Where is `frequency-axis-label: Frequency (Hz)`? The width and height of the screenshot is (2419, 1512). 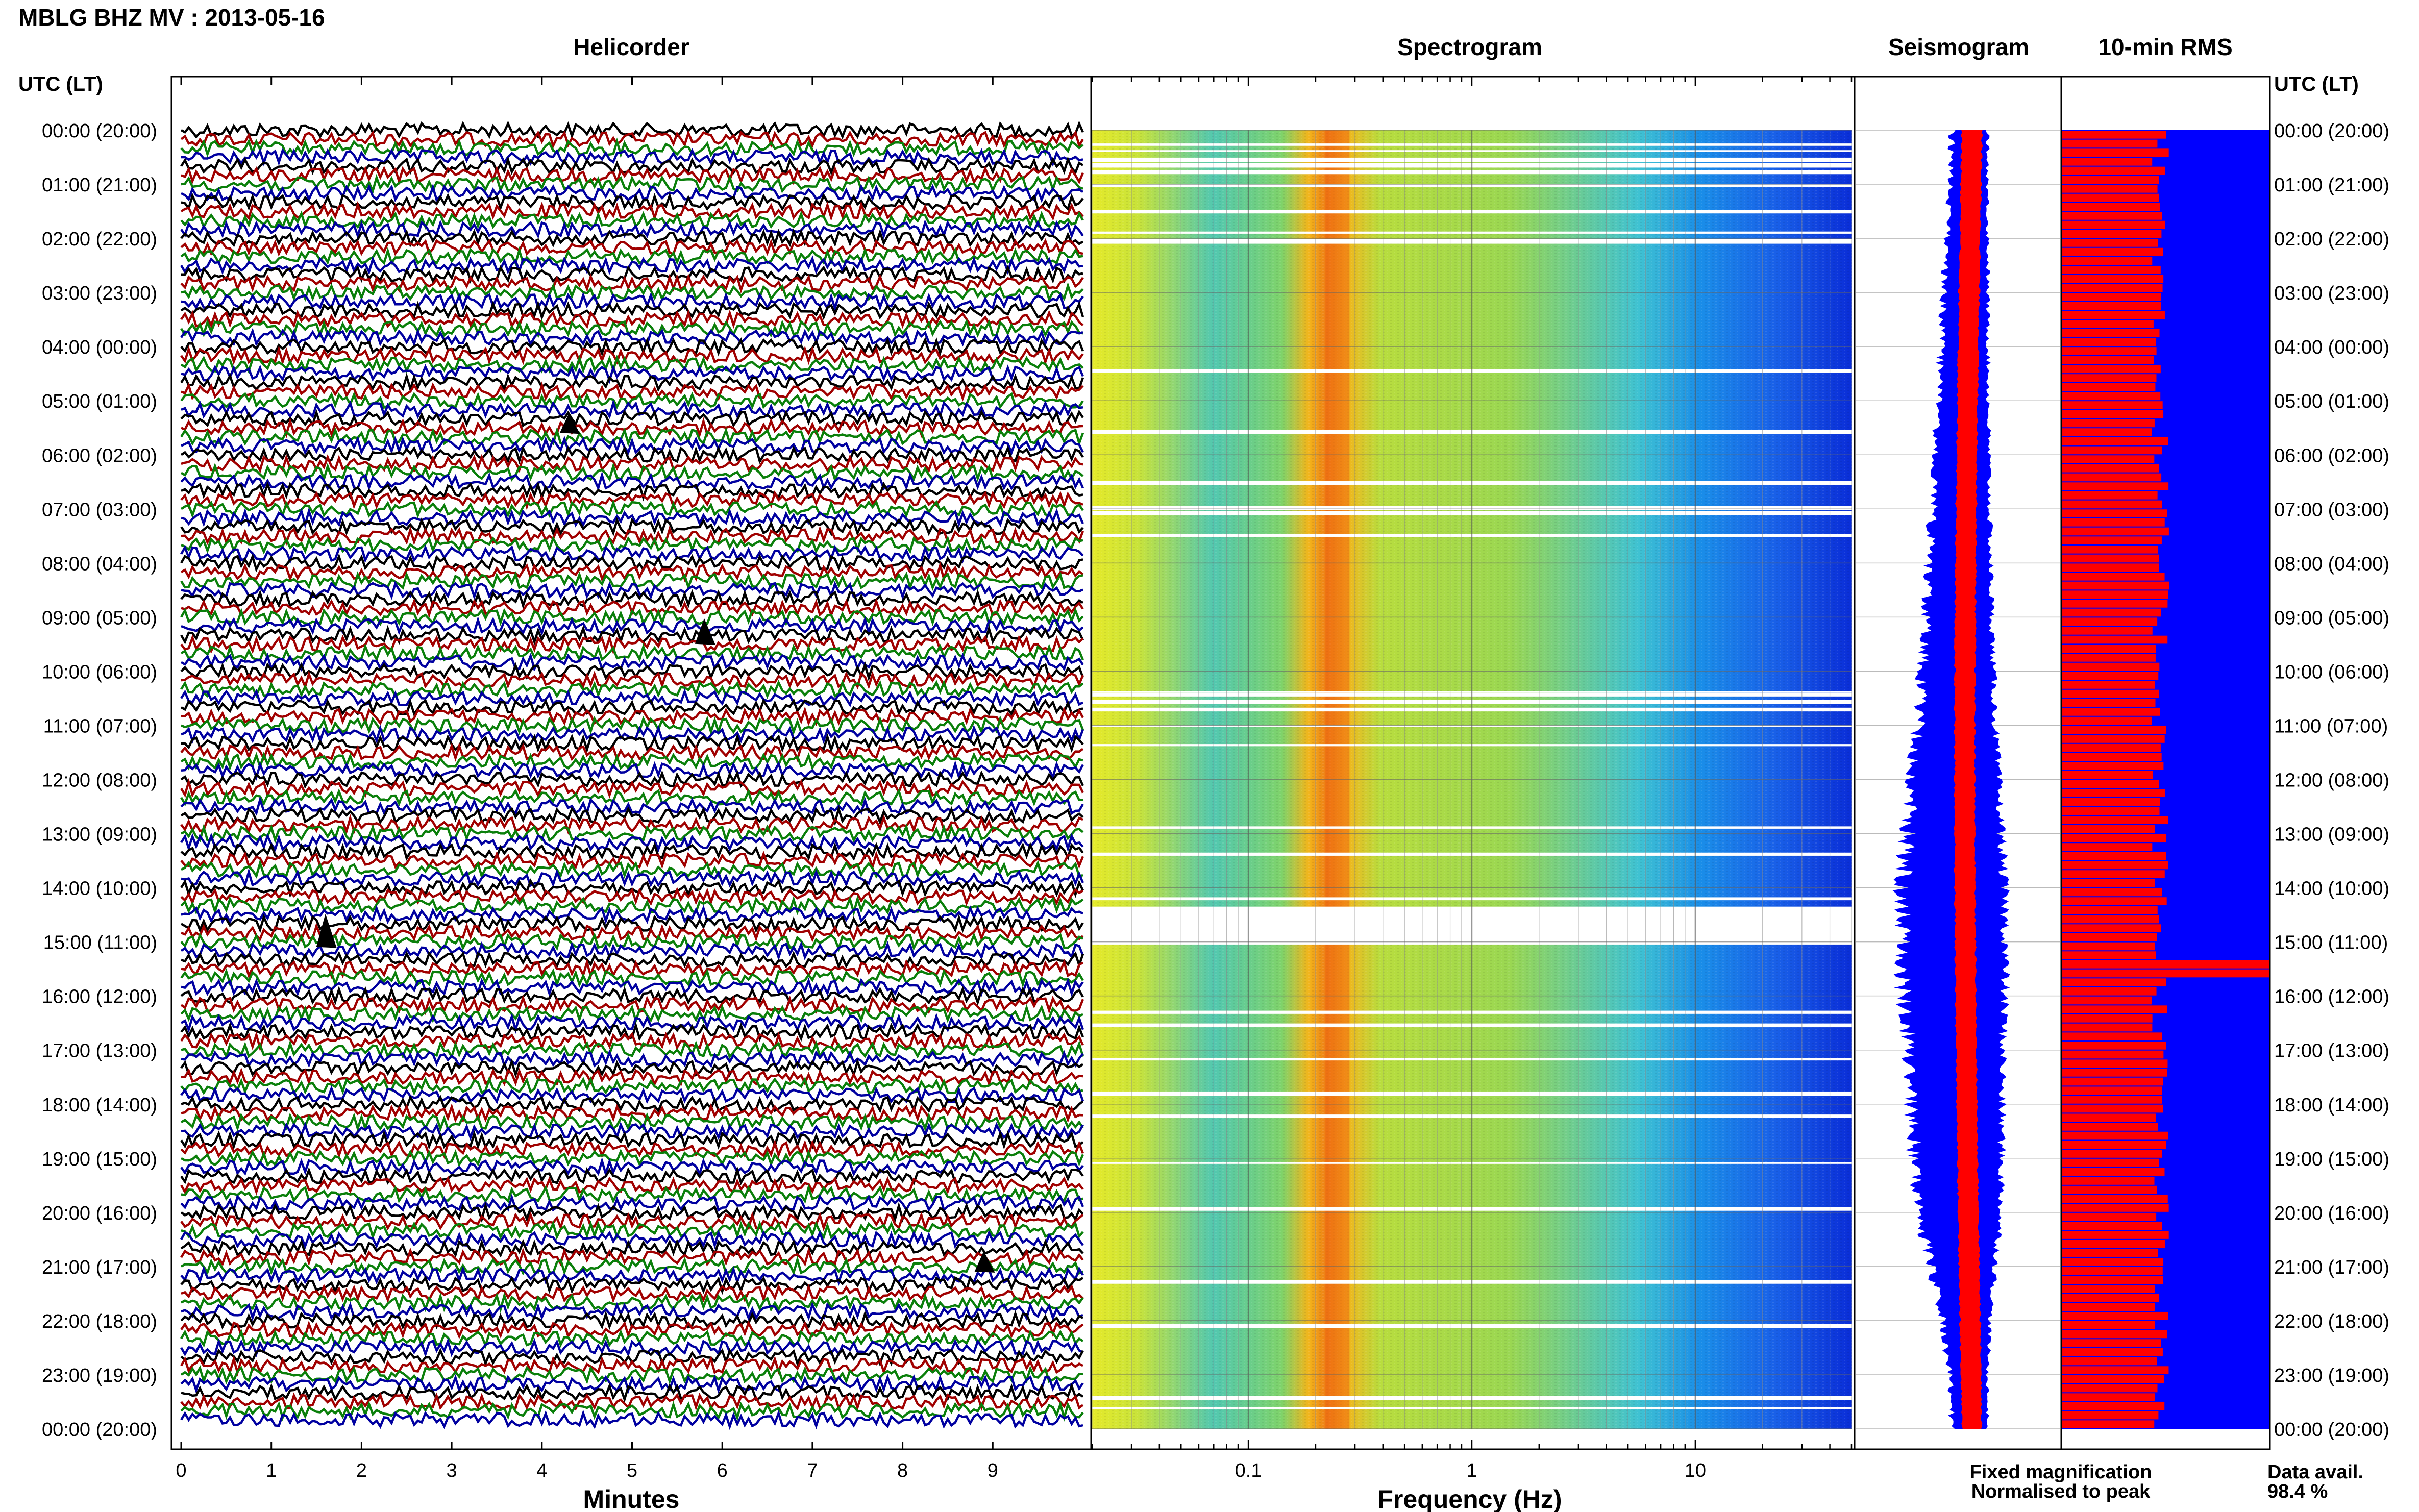 frequency-axis-label: Frequency (Hz) is located at coordinates (1469, 1498).